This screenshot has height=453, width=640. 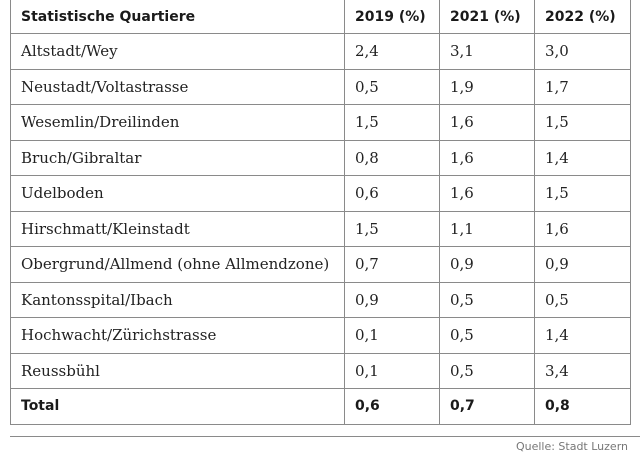 I want to click on total-2019: 0,6, so click(x=392, y=406).